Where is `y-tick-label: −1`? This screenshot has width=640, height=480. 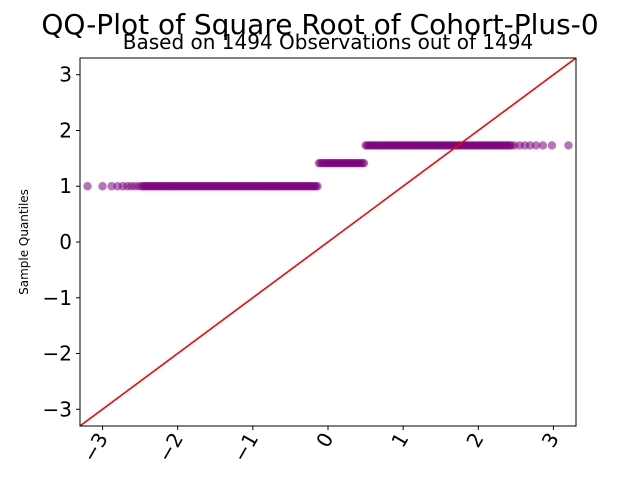 y-tick-label: −1 is located at coordinates (57, 298).